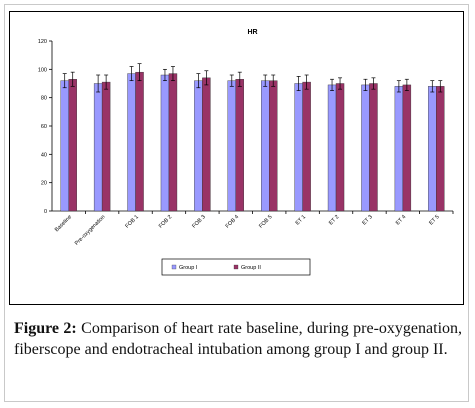  Describe the element at coordinates (44, 99) in the screenshot. I see `y-tick-label: 80` at that location.